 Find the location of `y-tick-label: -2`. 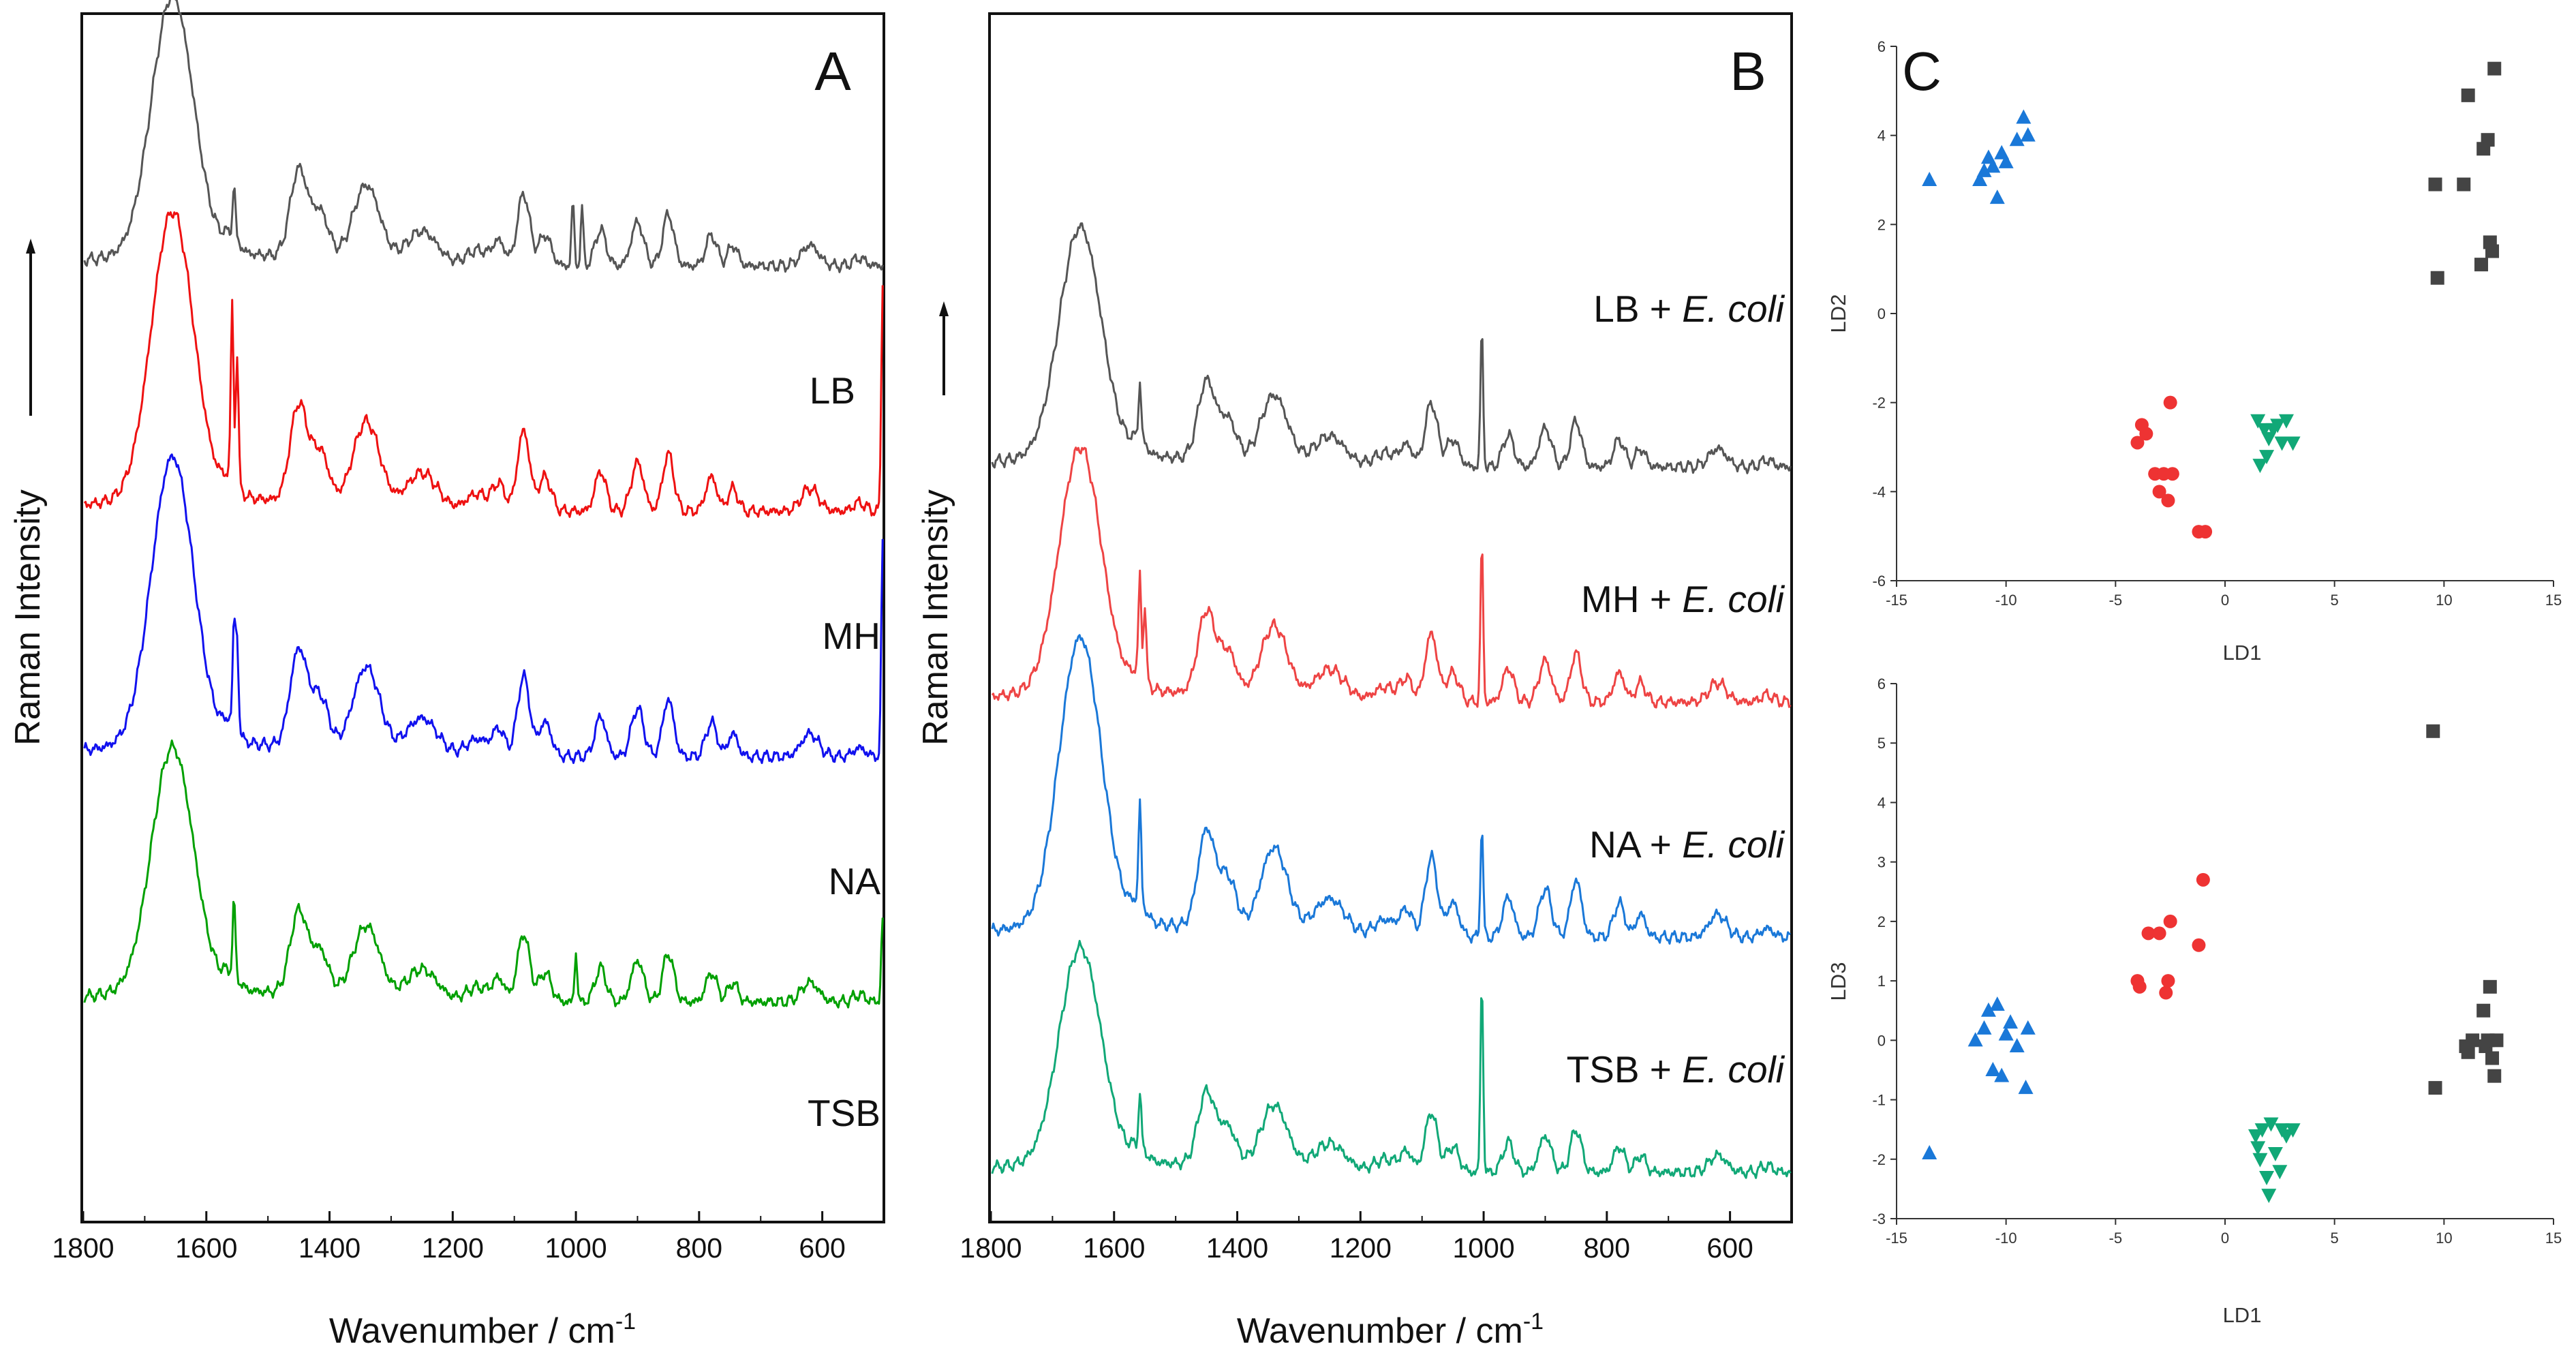

y-tick-label: -2 is located at coordinates (1879, 403).